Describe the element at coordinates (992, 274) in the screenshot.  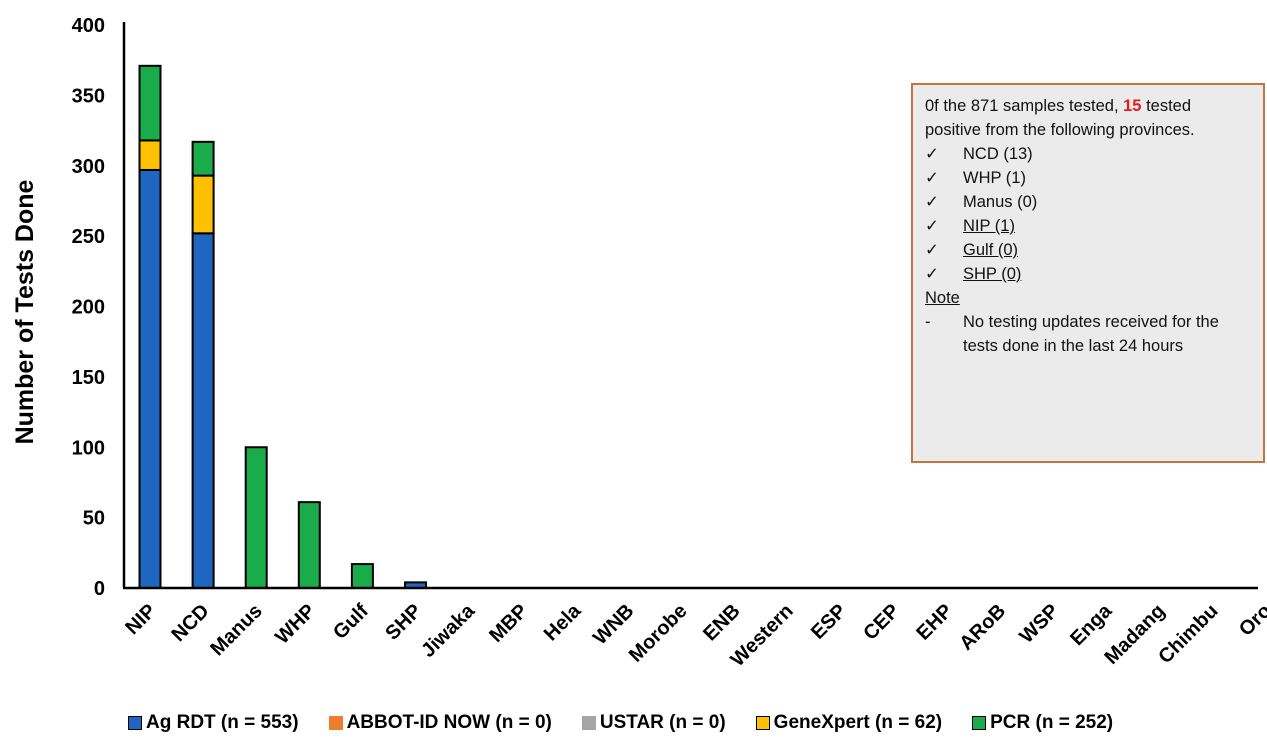
I see `province-label: SHP (0)` at that location.